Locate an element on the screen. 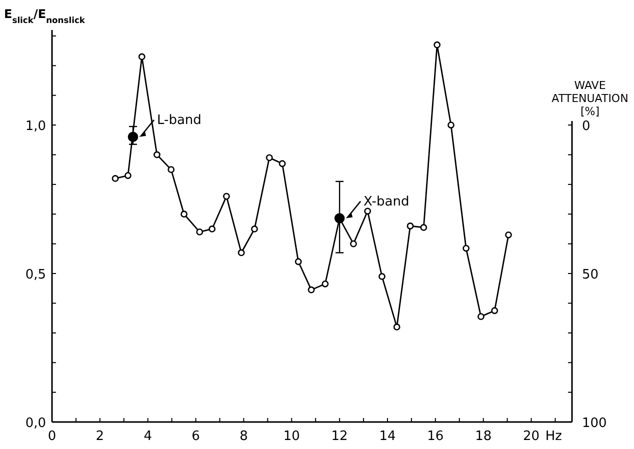 This screenshot has width=634, height=449. x-tick-label: 12 is located at coordinates (339, 436).